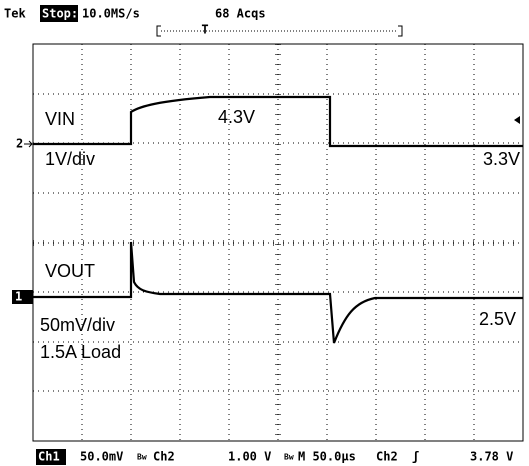 Image resolution: width=529 pixels, height=466 pixels. What do you see at coordinates (142, 457) in the screenshot?
I see `ch1-bw: Bw` at bounding box center [142, 457].